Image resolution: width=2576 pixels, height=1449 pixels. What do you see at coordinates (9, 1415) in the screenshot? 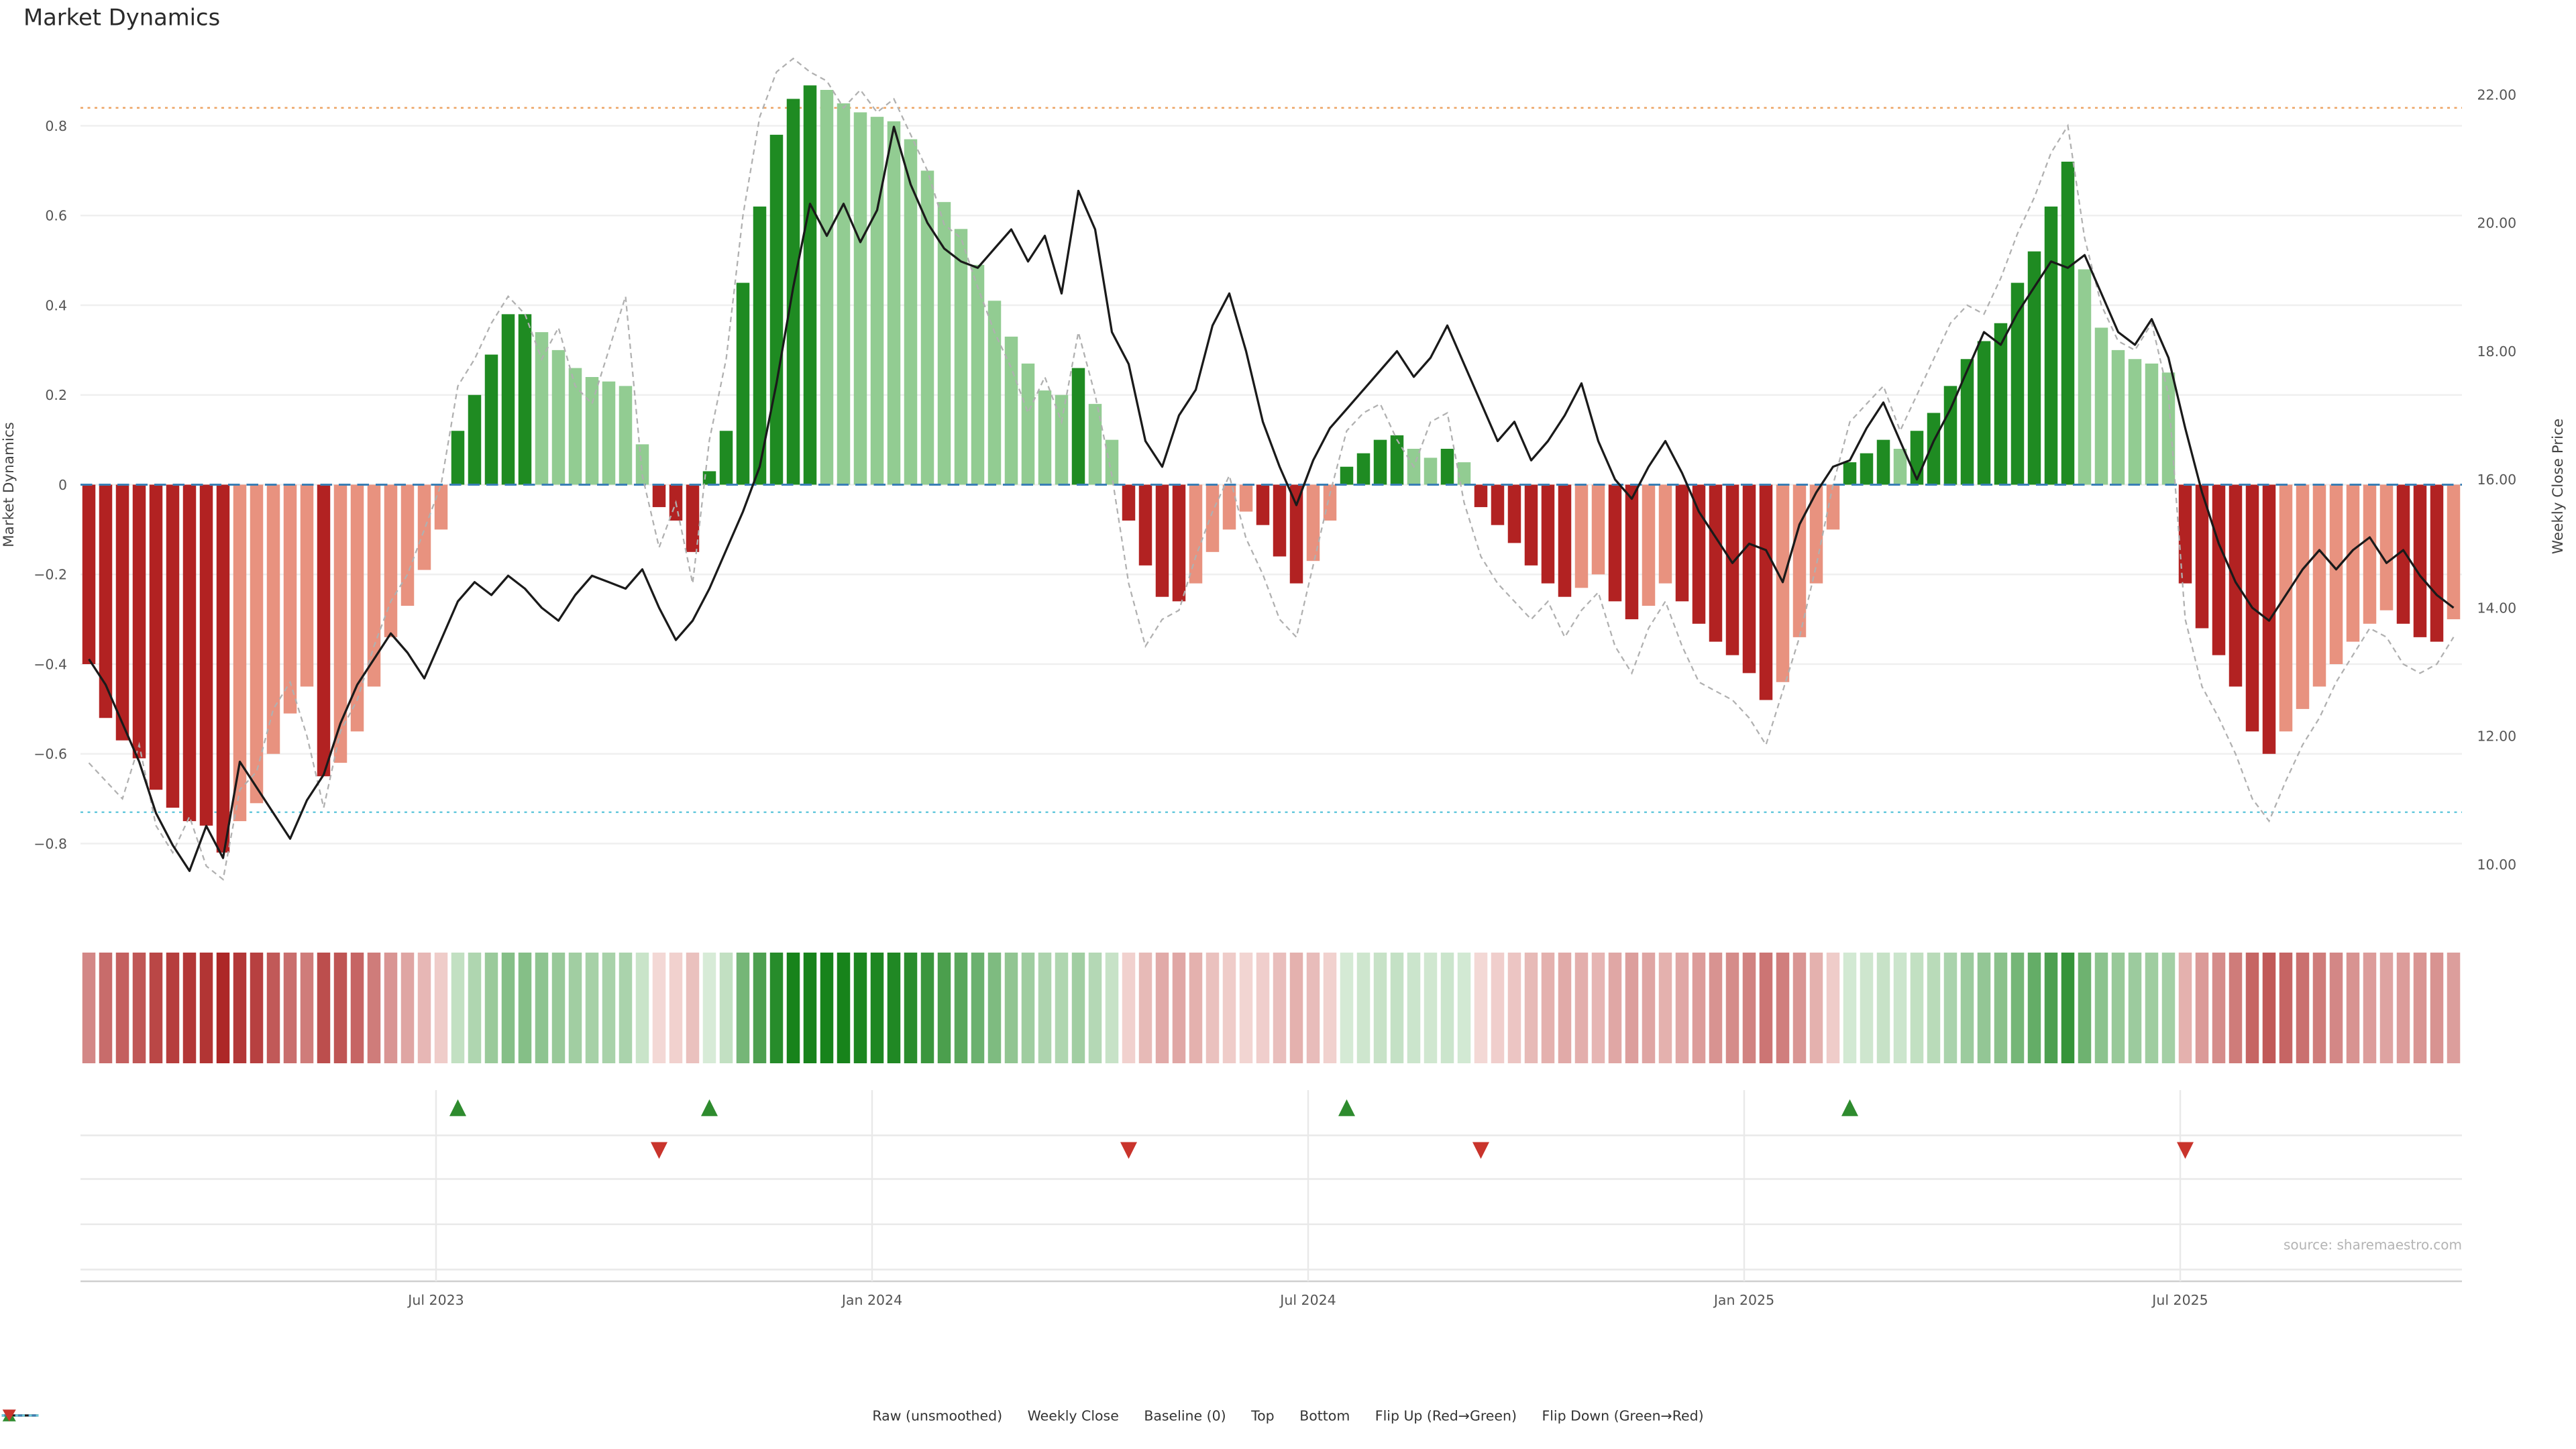
I see `flip-down-icon` at bounding box center [9, 1415].